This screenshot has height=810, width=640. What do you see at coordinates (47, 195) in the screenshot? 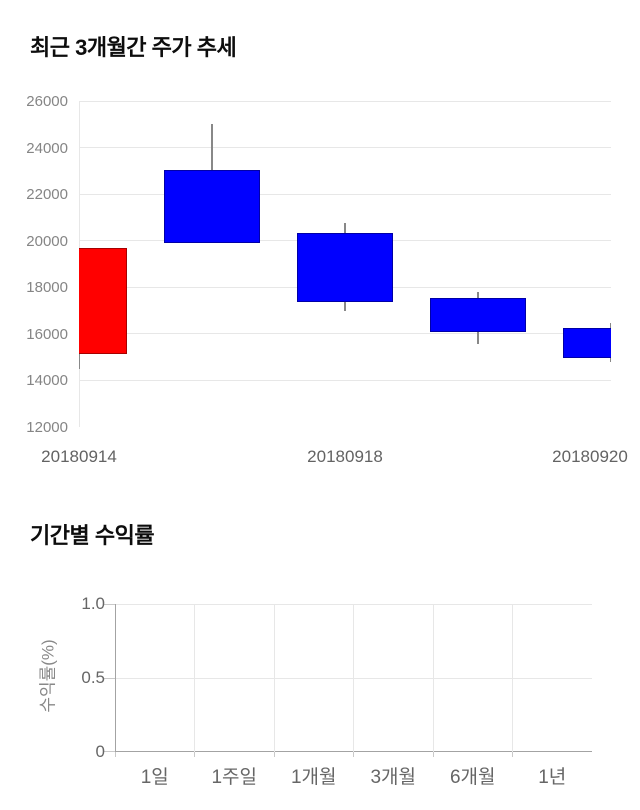
I see `price-y-tick-label: 22000` at bounding box center [47, 195].